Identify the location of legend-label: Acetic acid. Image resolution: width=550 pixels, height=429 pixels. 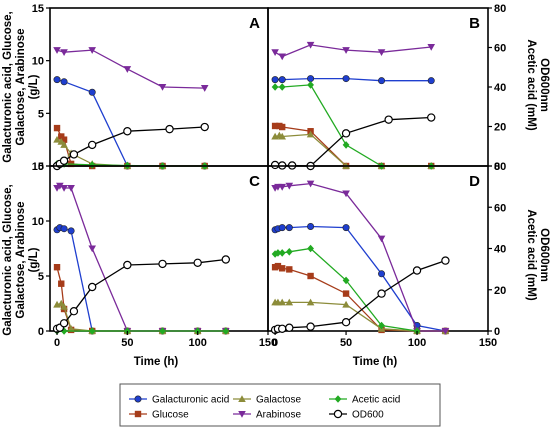
(376, 400).